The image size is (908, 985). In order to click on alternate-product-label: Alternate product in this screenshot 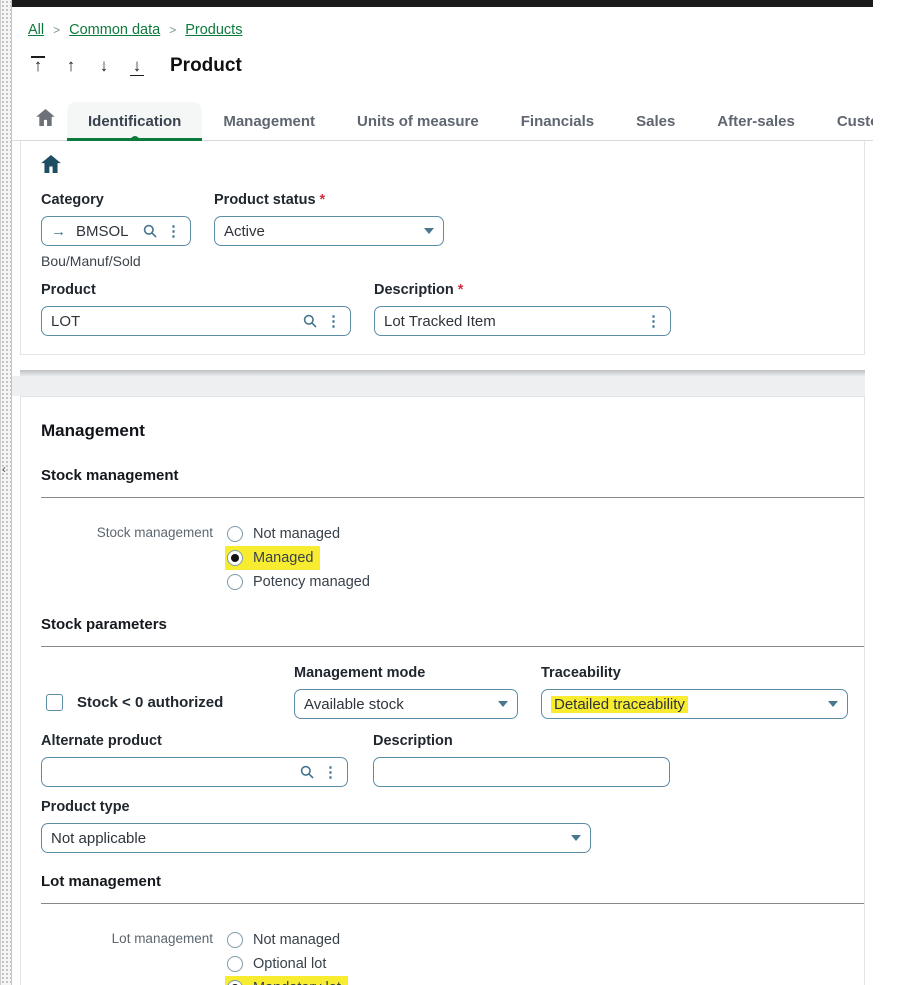, I will do `click(101, 741)`.